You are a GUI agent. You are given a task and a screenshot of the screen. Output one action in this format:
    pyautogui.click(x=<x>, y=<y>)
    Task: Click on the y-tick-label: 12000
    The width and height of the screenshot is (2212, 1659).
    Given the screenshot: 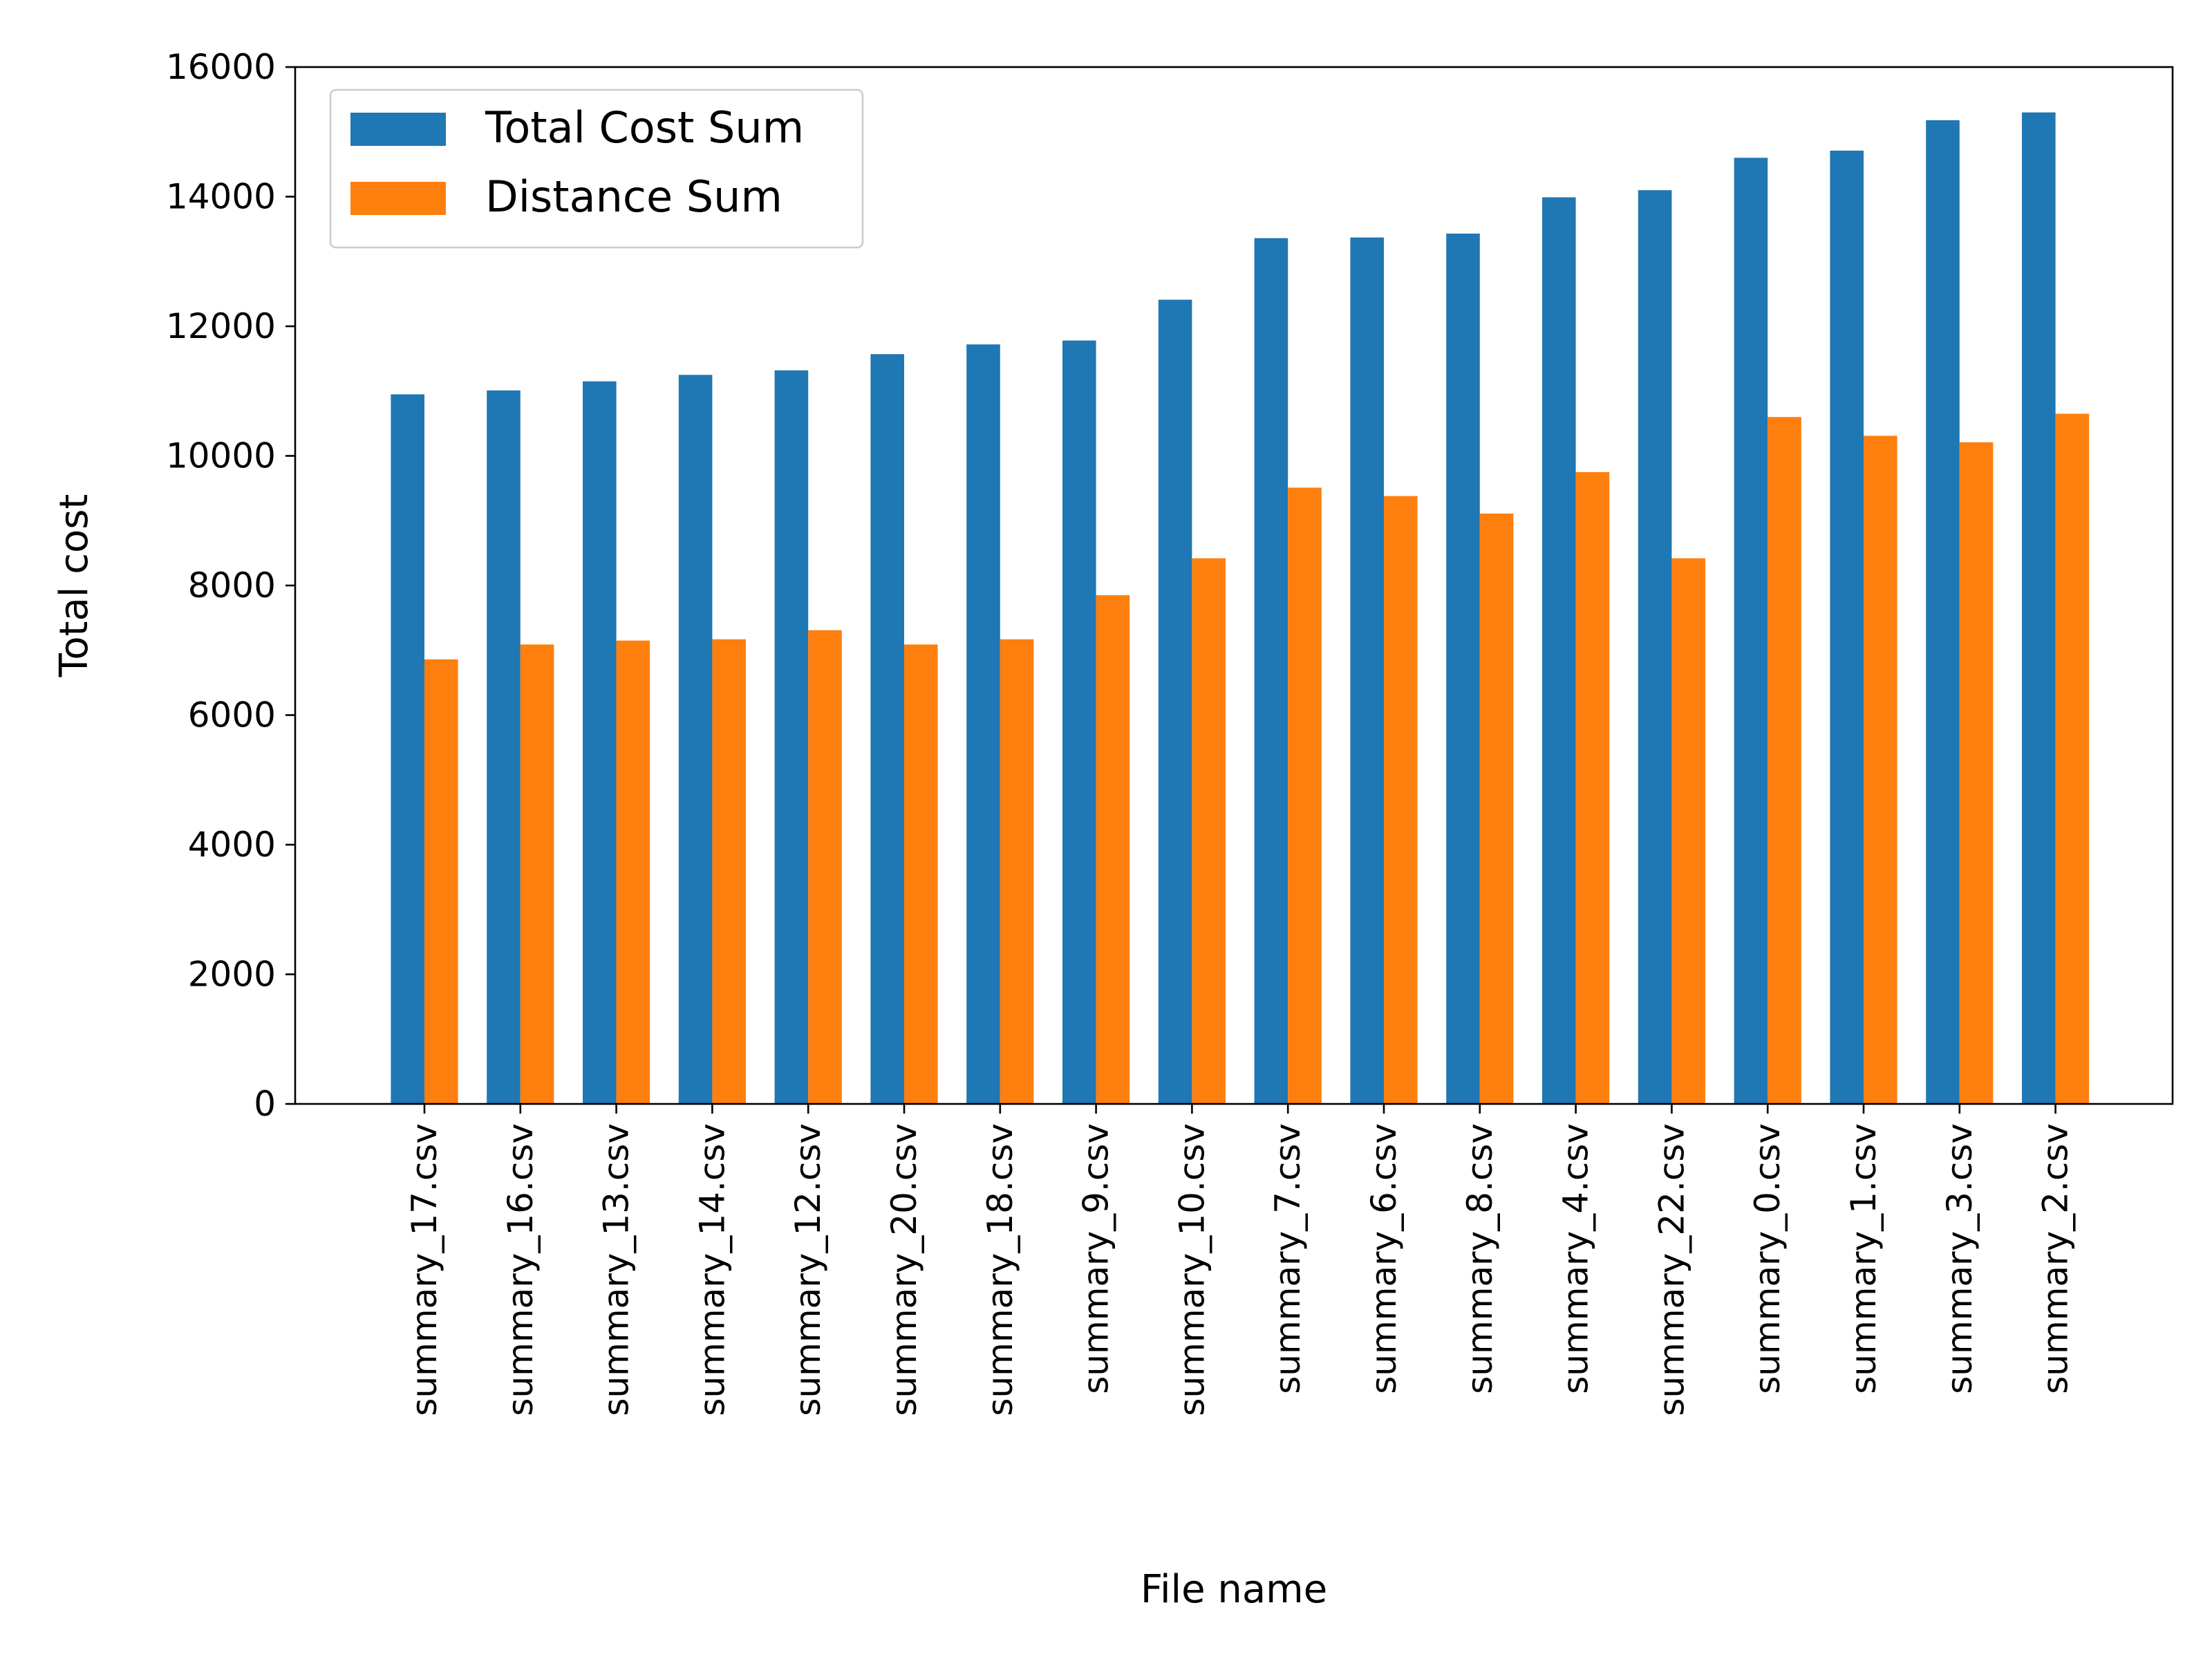 What is the action you would take?
    pyautogui.click(x=221, y=326)
    